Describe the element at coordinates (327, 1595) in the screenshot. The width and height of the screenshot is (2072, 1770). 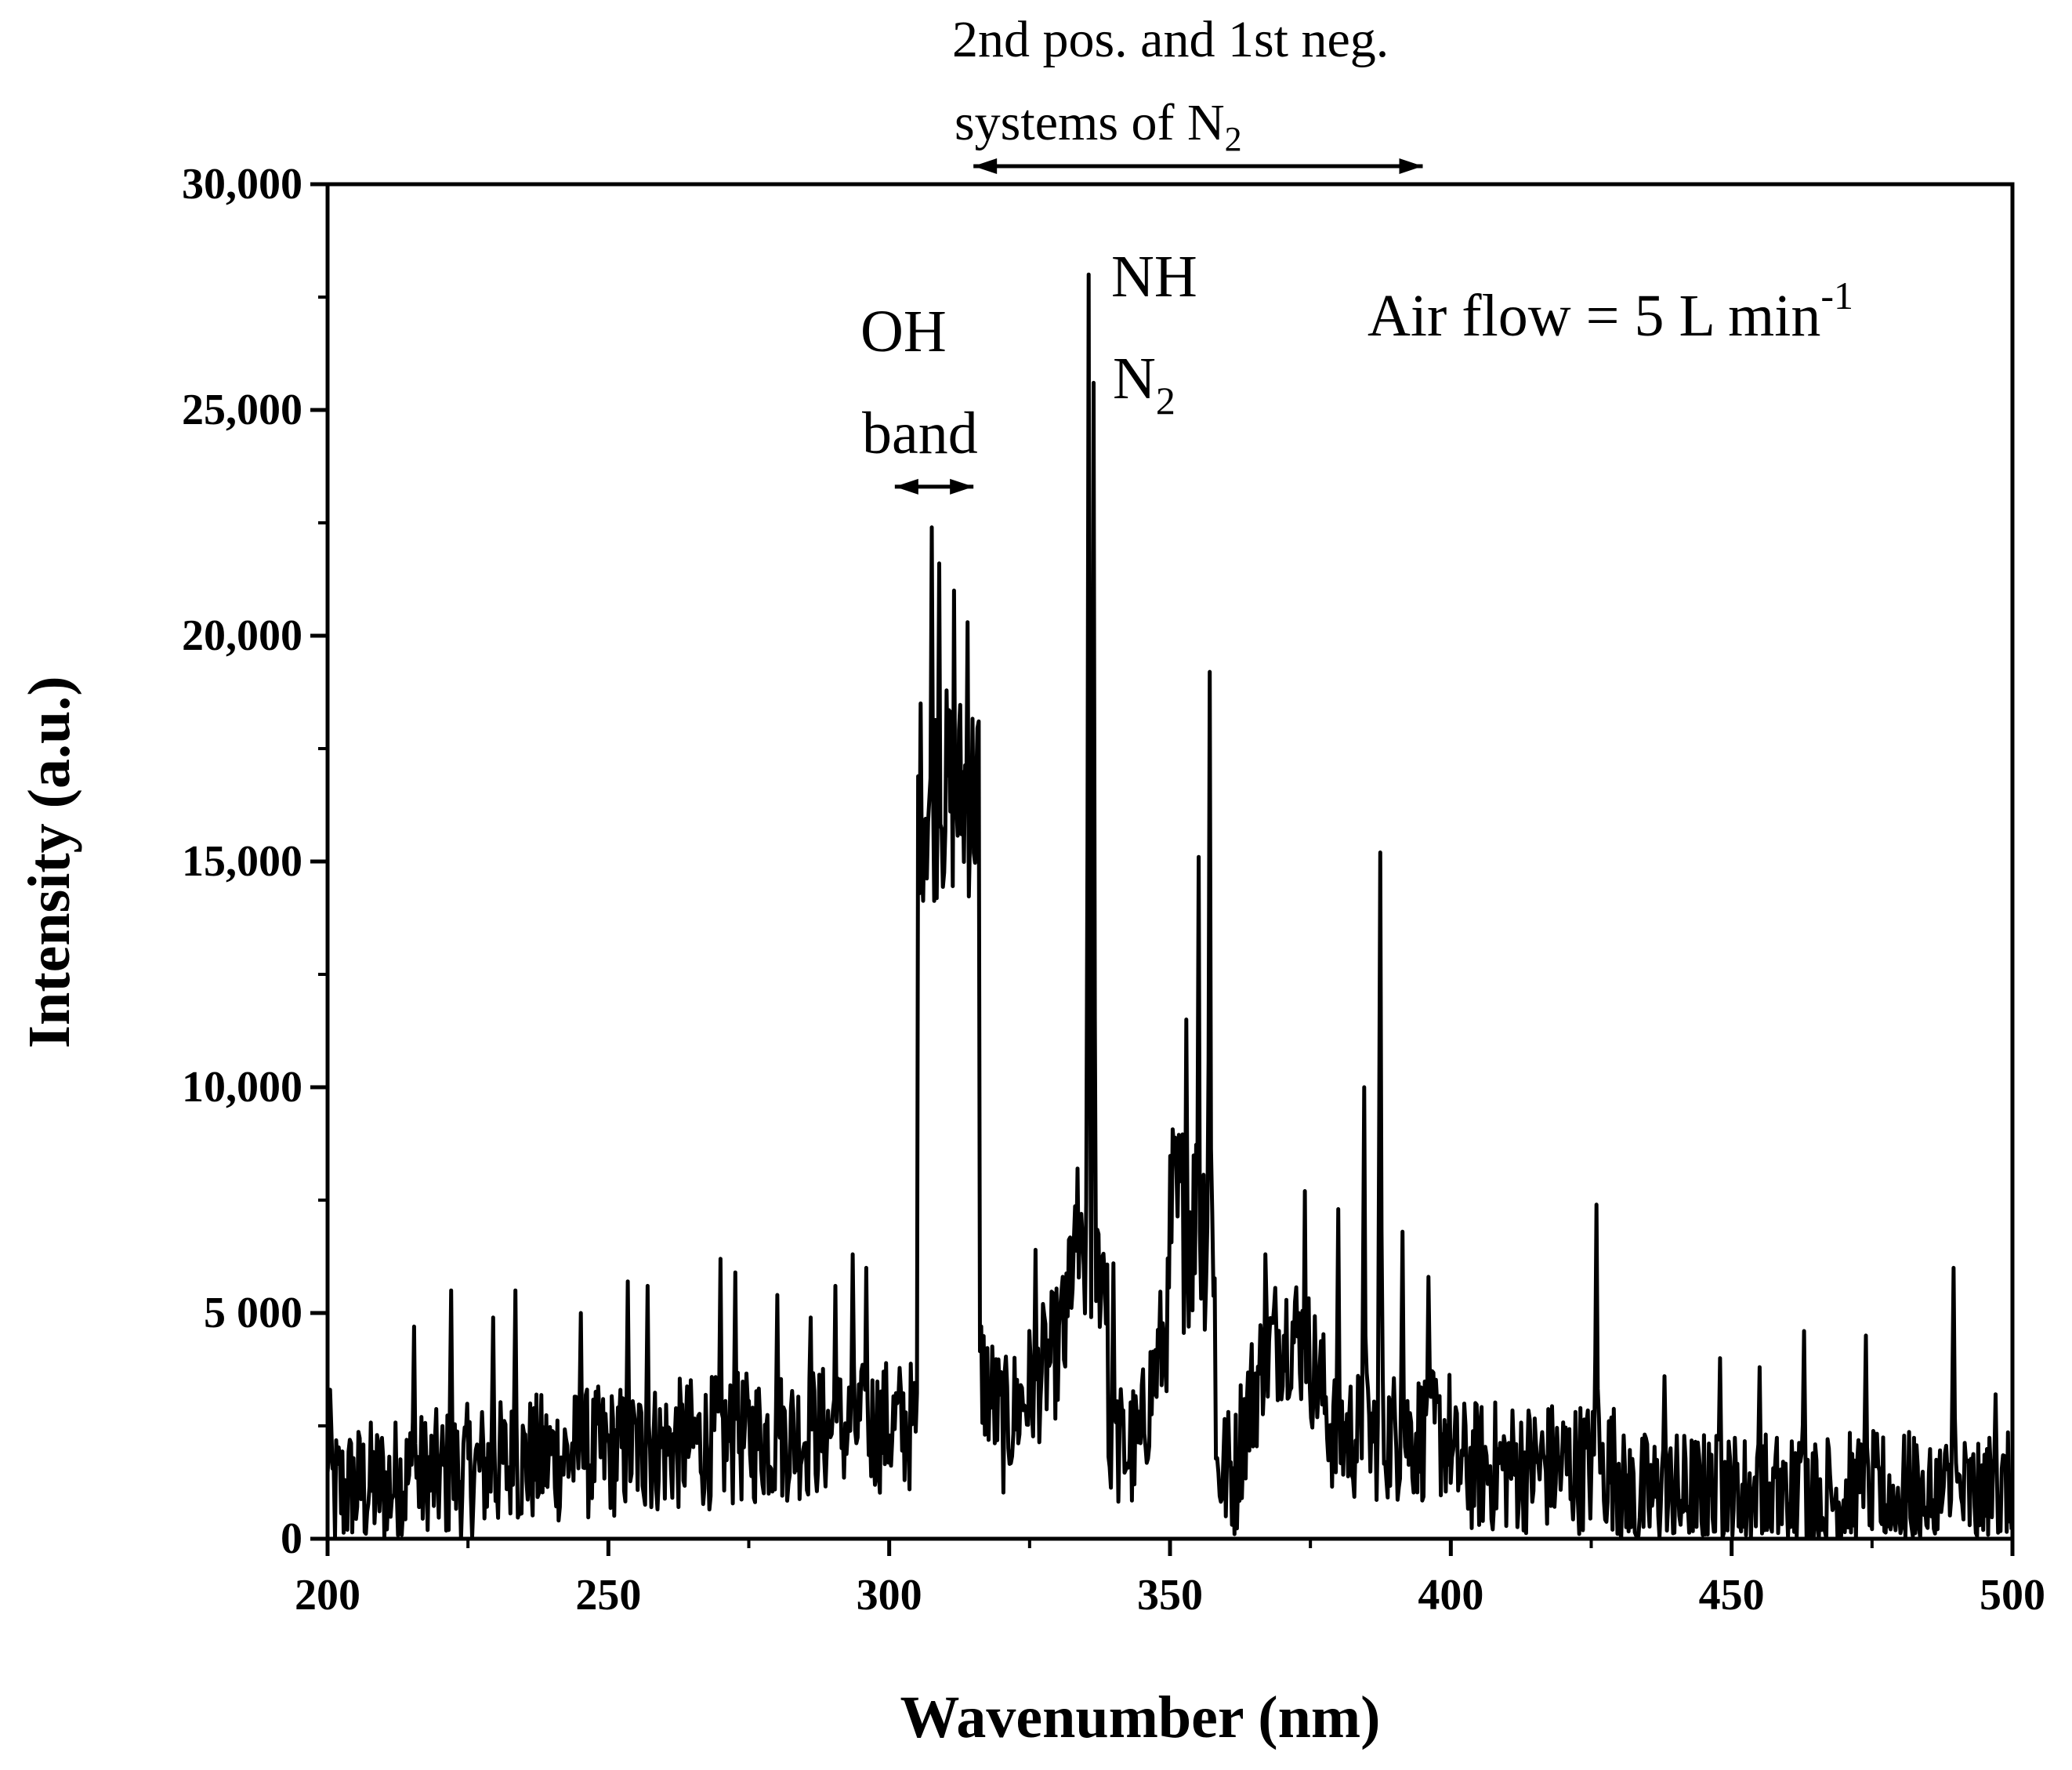
I see `x-tick-label: 200` at that location.